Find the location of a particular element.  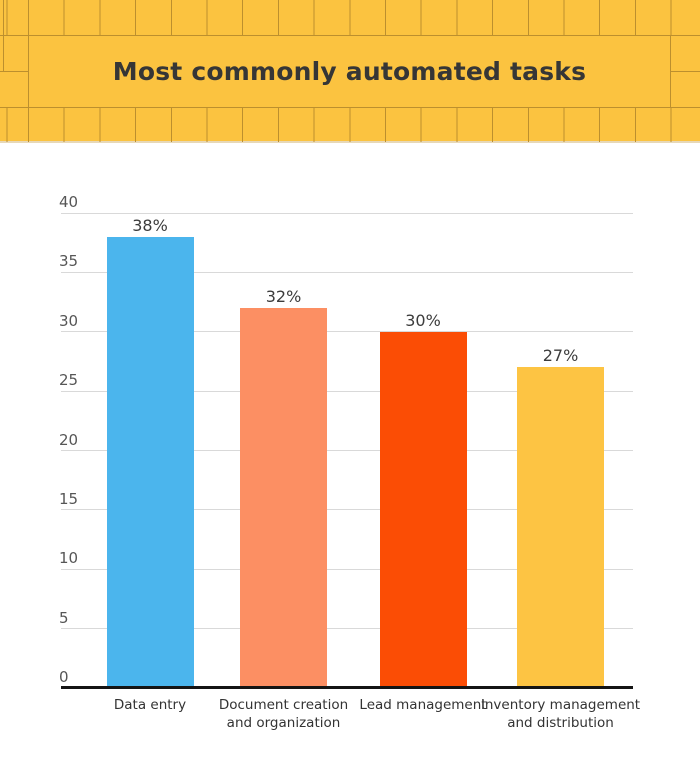

bar-value-label: 32% is located at coordinates (283, 296).